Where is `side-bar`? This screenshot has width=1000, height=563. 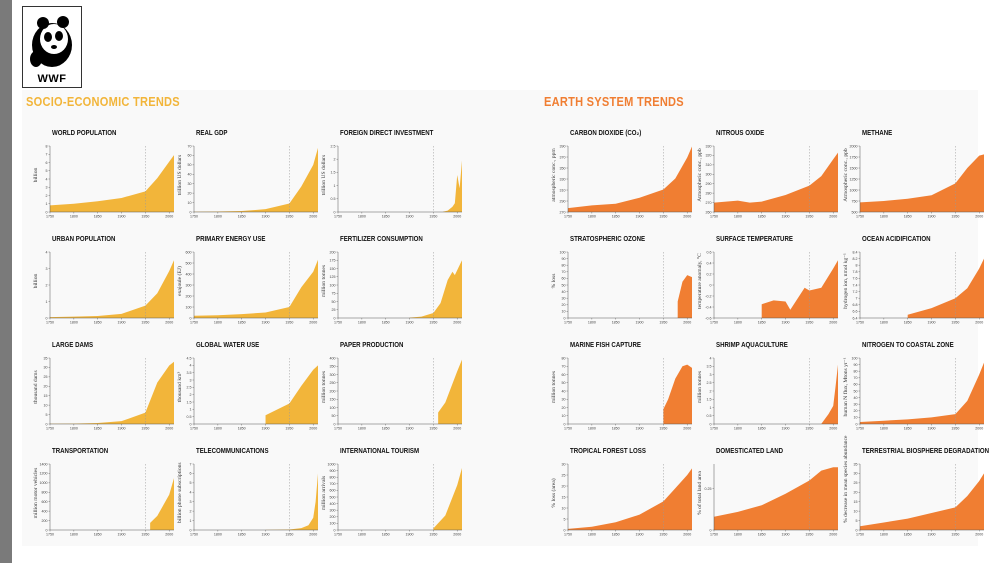
side-bar is located at coordinates (6, 281).